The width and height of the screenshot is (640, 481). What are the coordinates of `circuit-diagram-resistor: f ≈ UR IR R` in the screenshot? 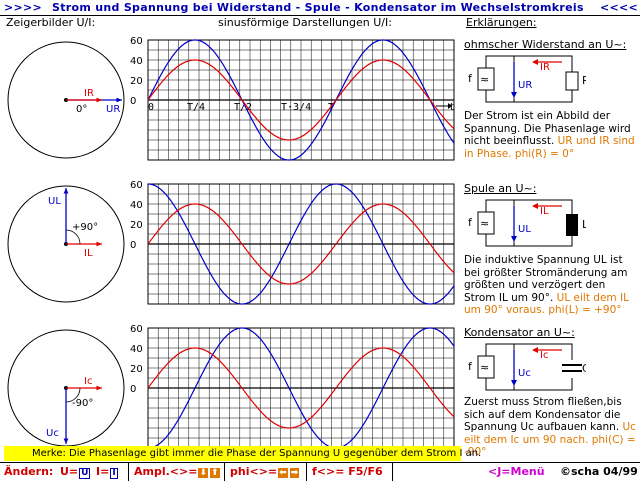 It's located at (527, 79).